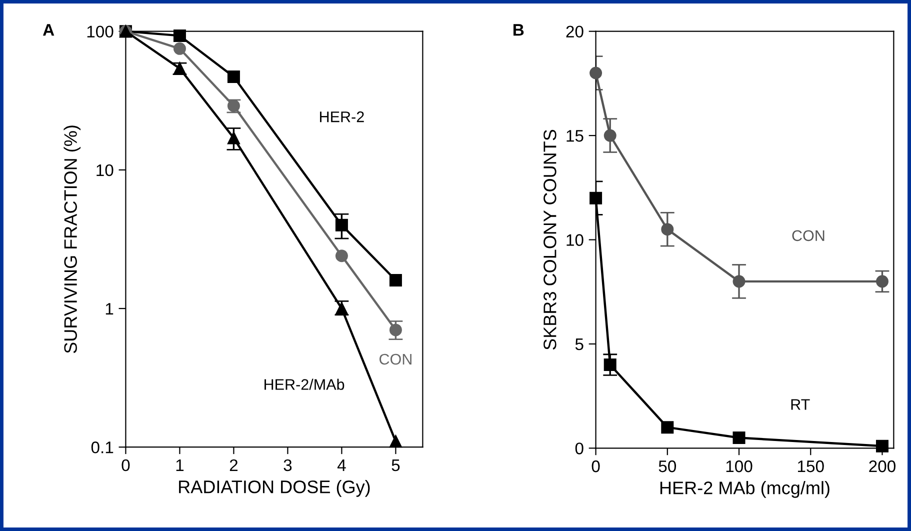  I want to click on x-tick-label: 200, so click(882, 466).